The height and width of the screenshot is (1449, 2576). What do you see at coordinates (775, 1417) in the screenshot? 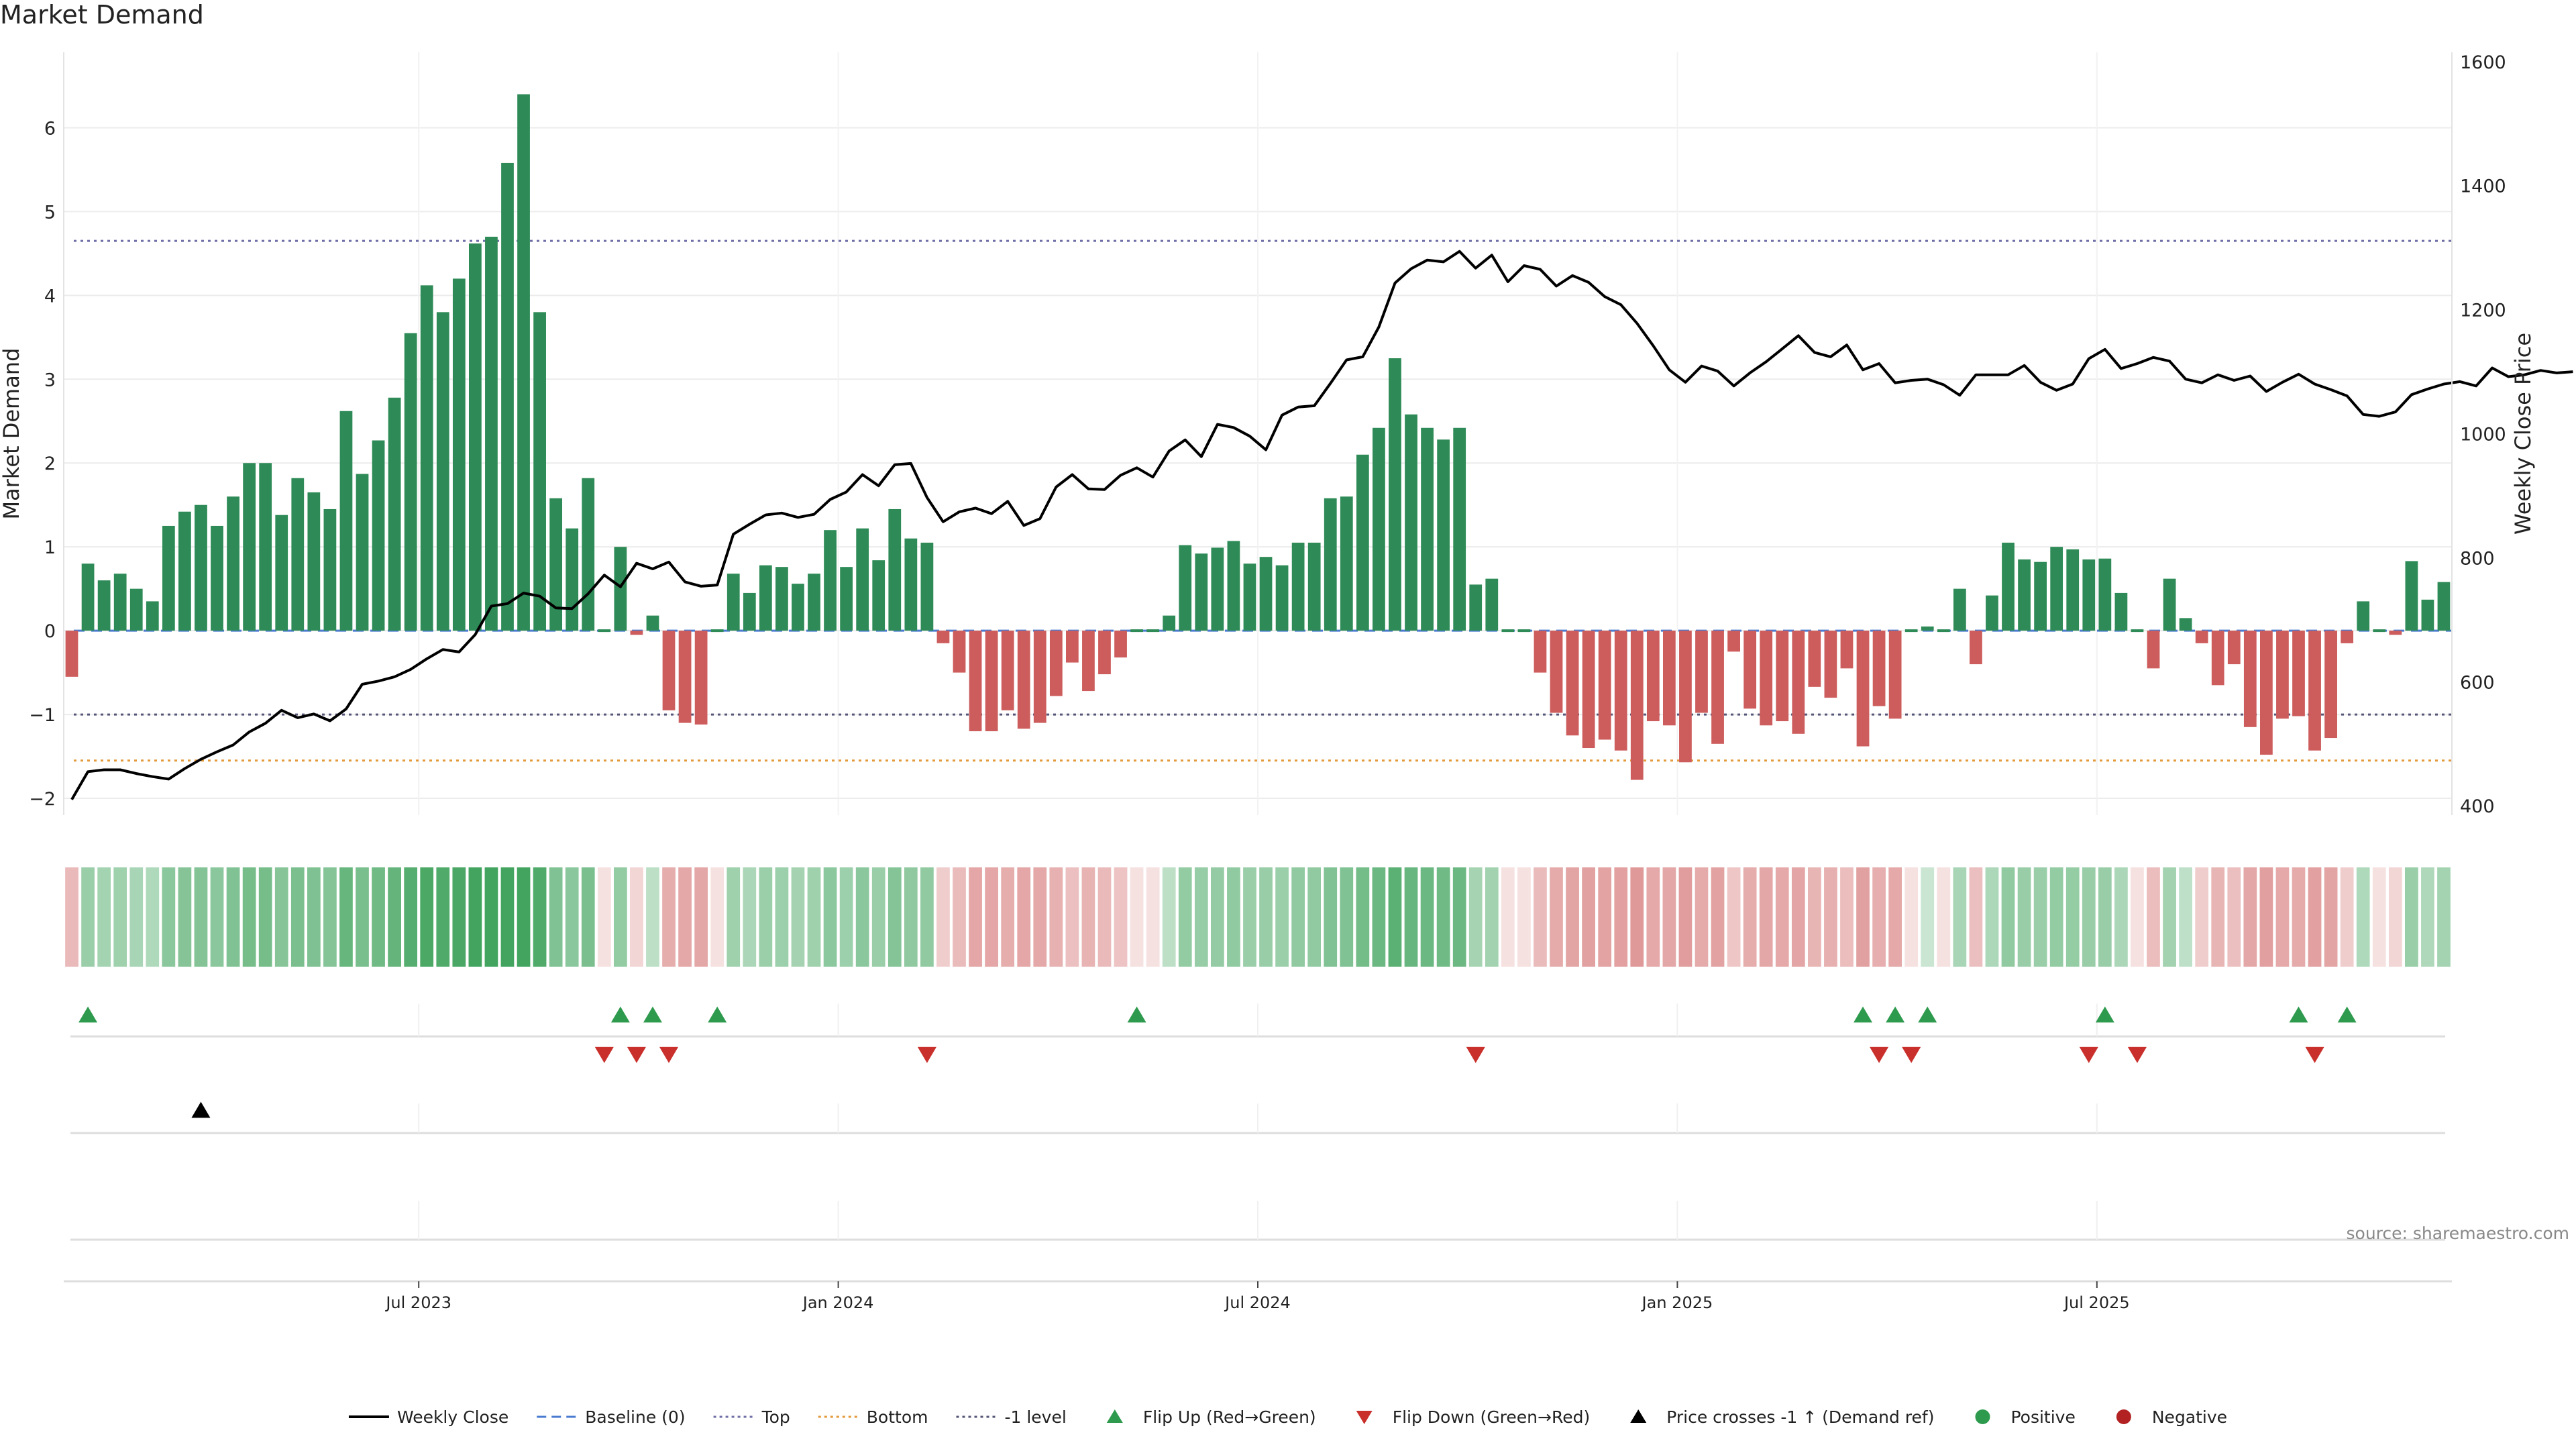
I see `legend-label: Top` at bounding box center [775, 1417].